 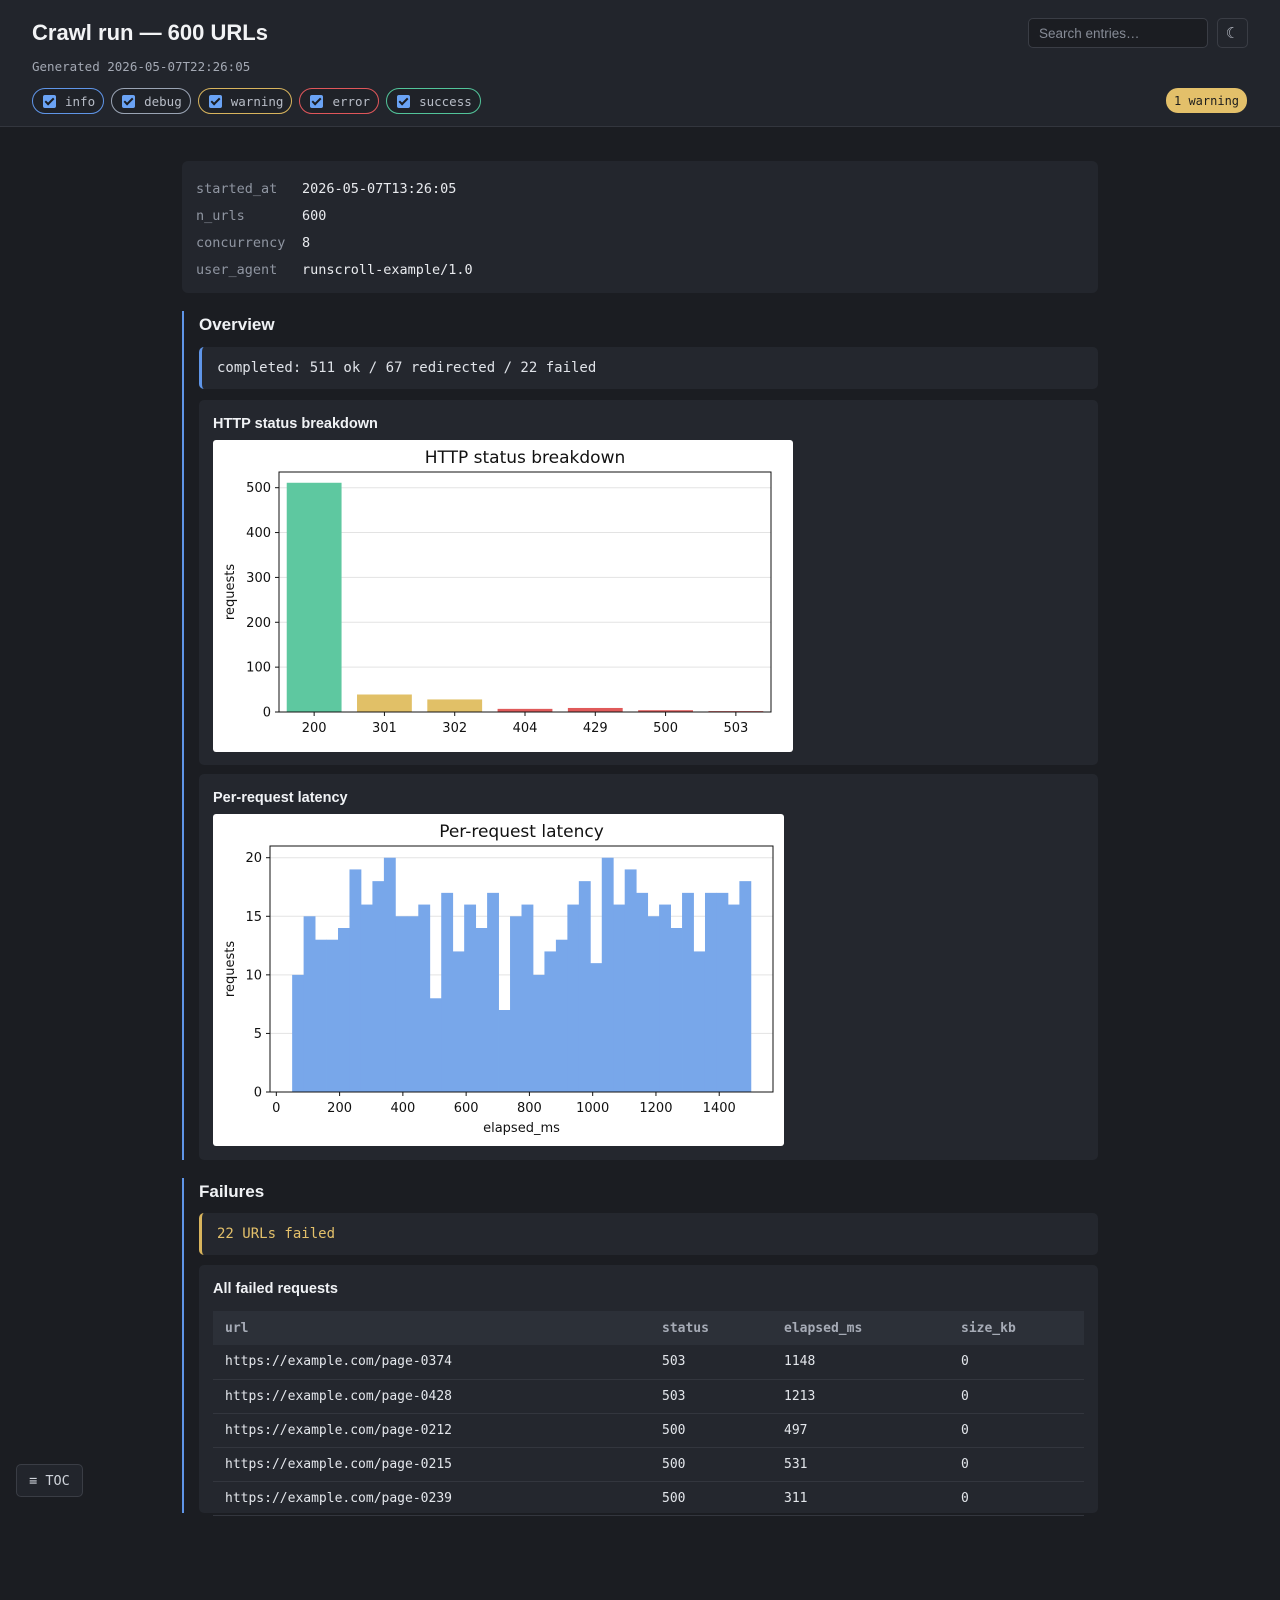 I want to click on meta-key: user_agent, so click(x=237, y=269).